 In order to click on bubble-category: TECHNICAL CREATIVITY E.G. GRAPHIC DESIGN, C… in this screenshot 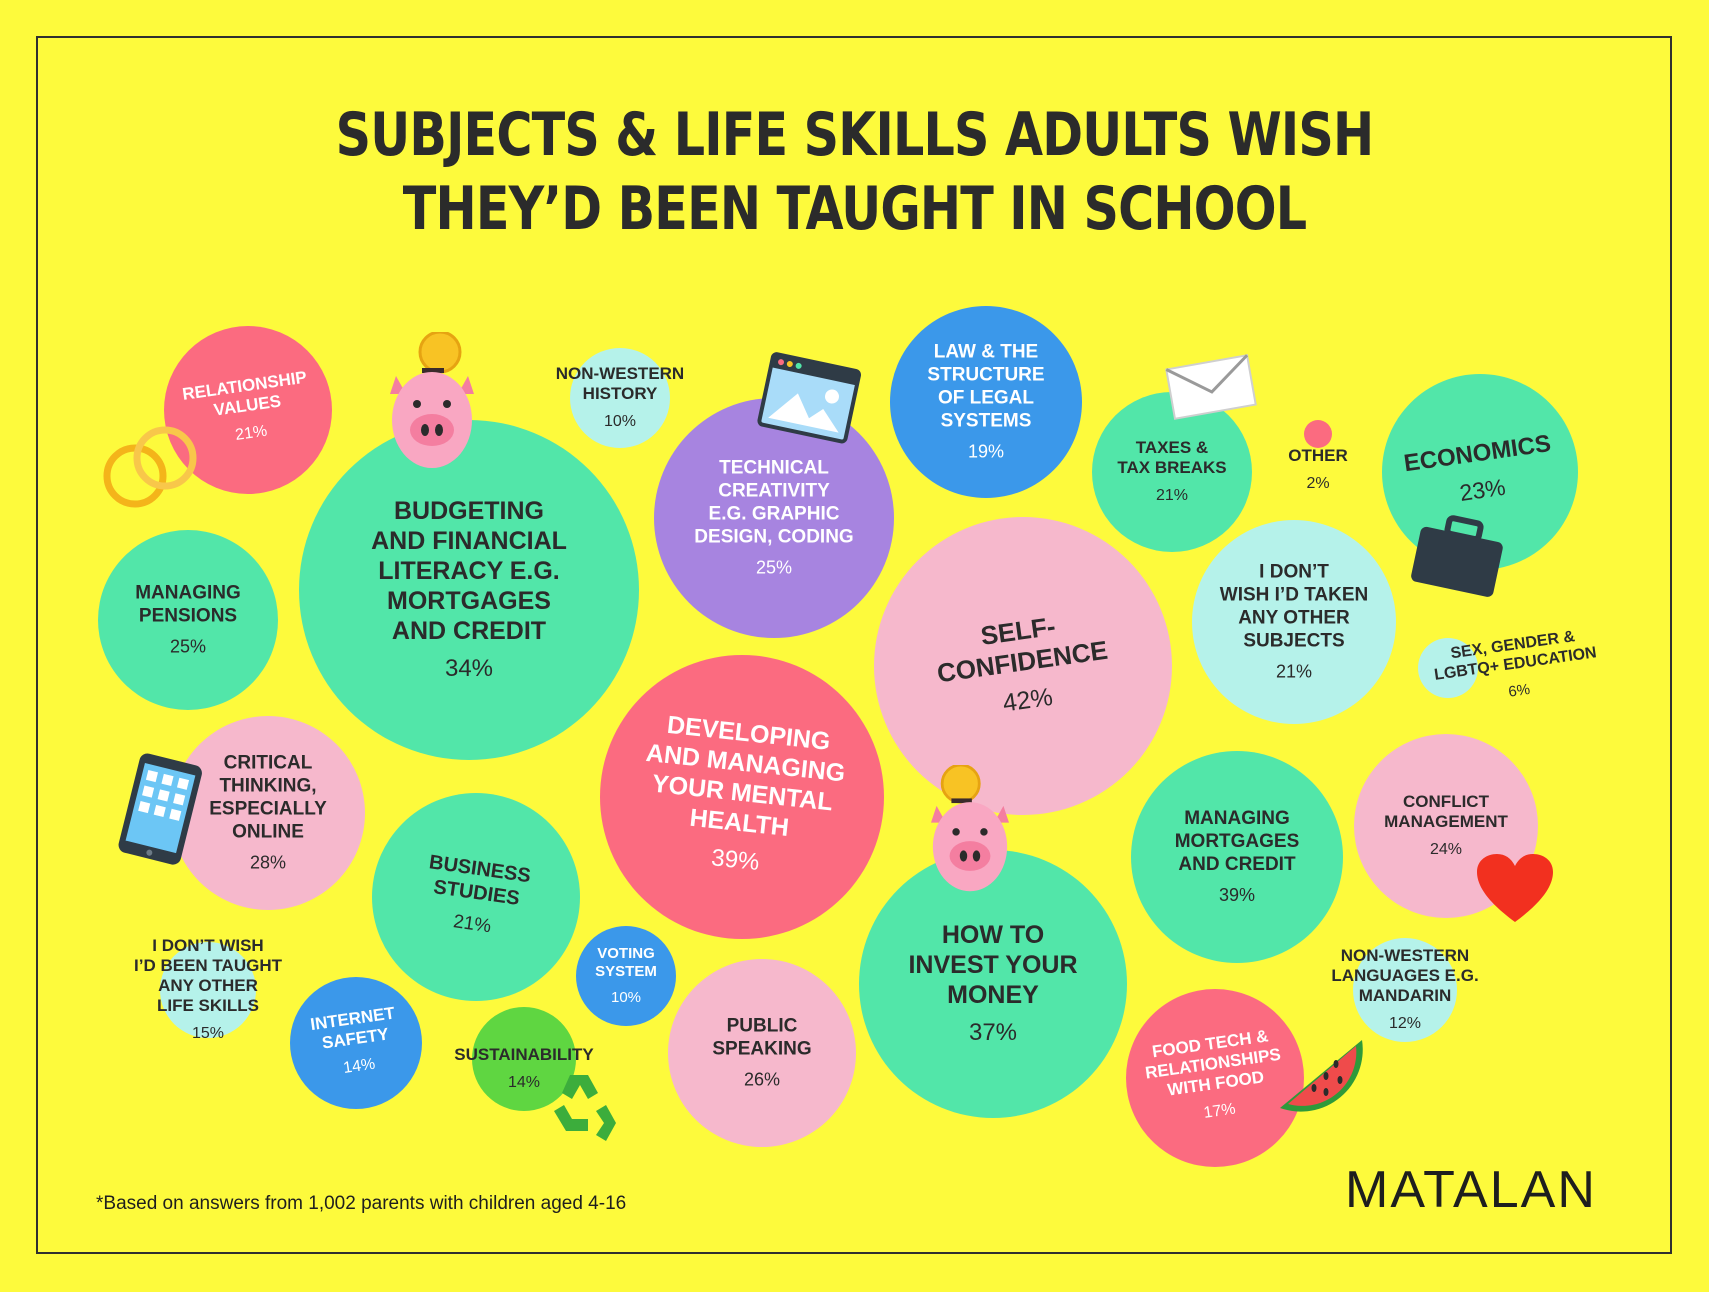, I will do `click(774, 502)`.